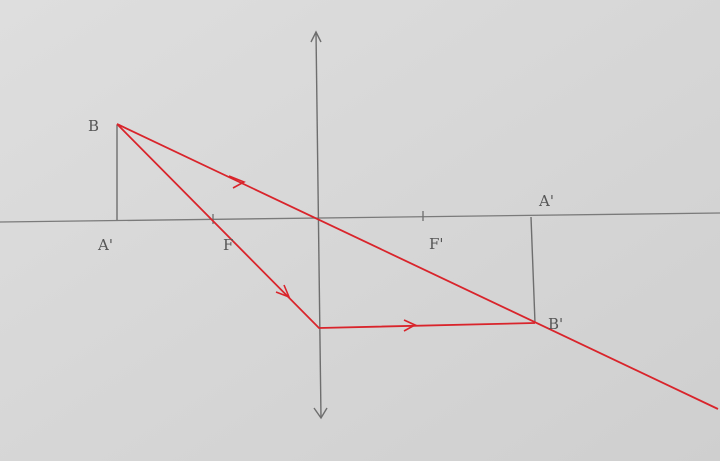 This screenshot has width=720, height=461. Describe the element at coordinates (105, 245) in the screenshot. I see `label-object-base: A'` at that location.